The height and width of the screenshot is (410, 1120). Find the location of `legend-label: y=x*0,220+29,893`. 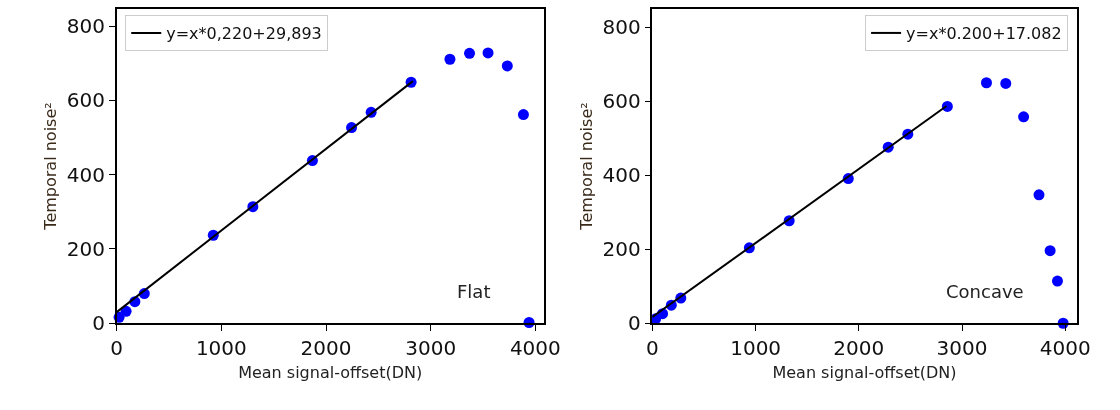

legend-label: y=x*0,220+29,893 is located at coordinates (244, 34).